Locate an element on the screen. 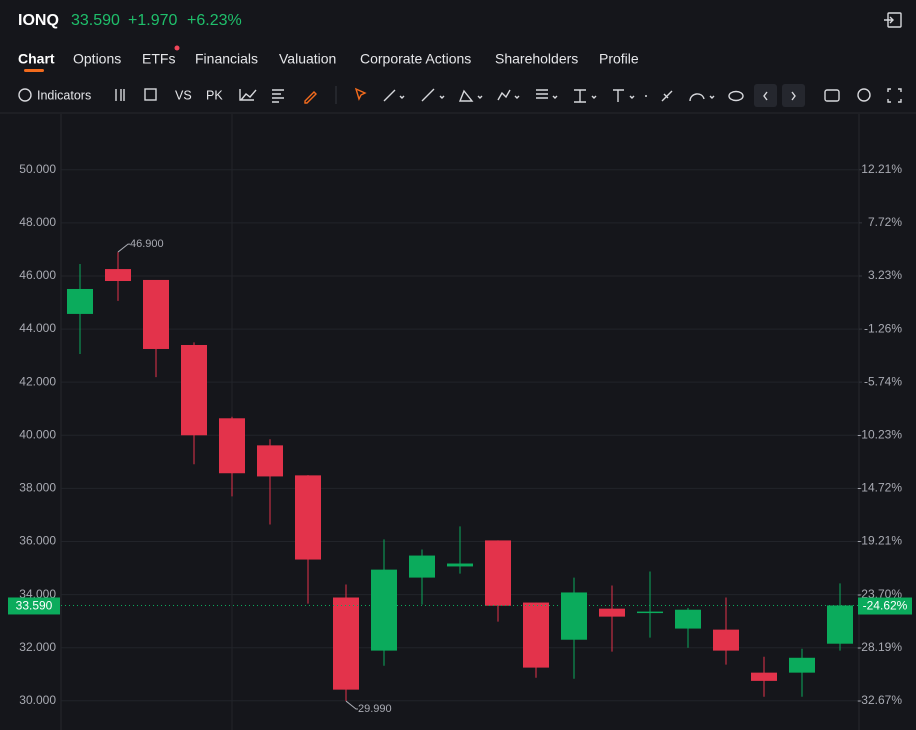 This screenshot has width=916, height=730. last-change-tag is located at coordinates (885, 606).